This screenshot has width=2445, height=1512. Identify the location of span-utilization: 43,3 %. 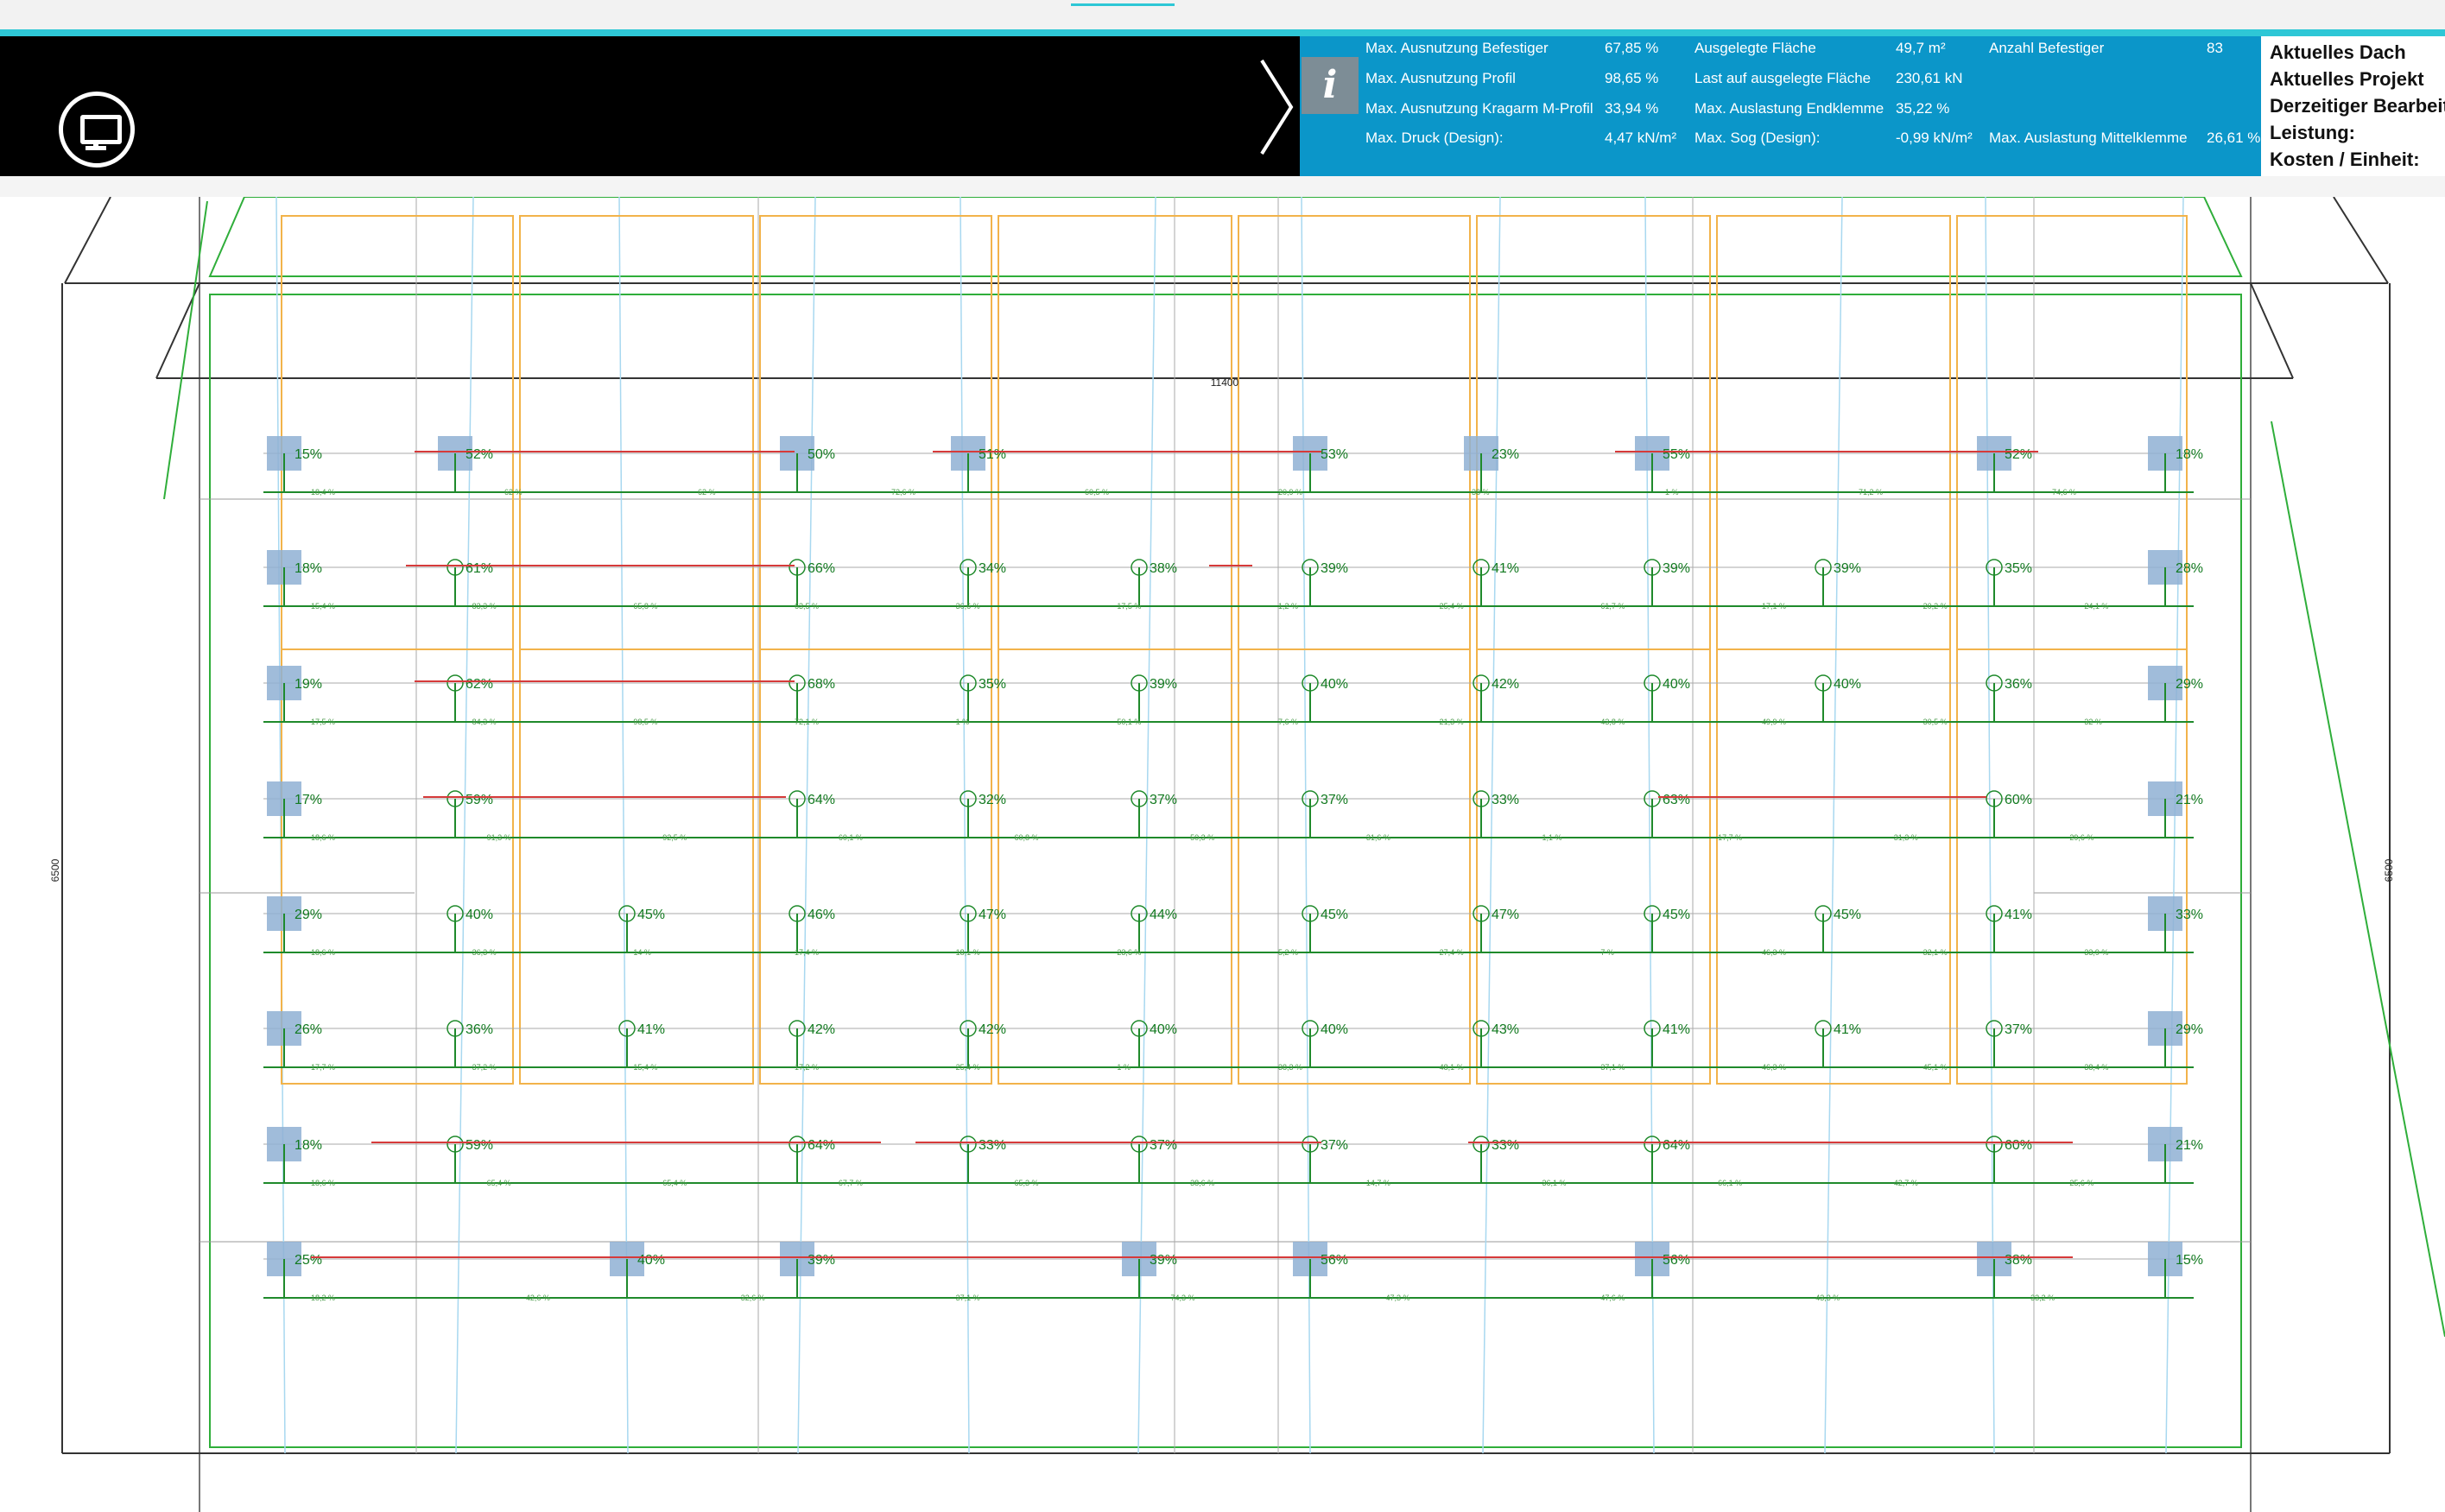
(1828, 1298).